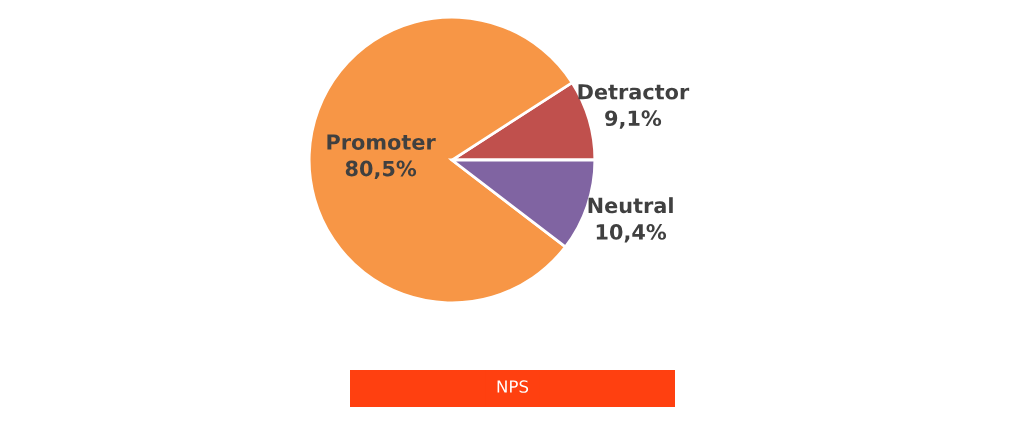 Image resolution: width=1024 pixels, height=430 pixels. What do you see at coordinates (633, 119) in the screenshot?
I see `data-label: 9,1%` at bounding box center [633, 119].